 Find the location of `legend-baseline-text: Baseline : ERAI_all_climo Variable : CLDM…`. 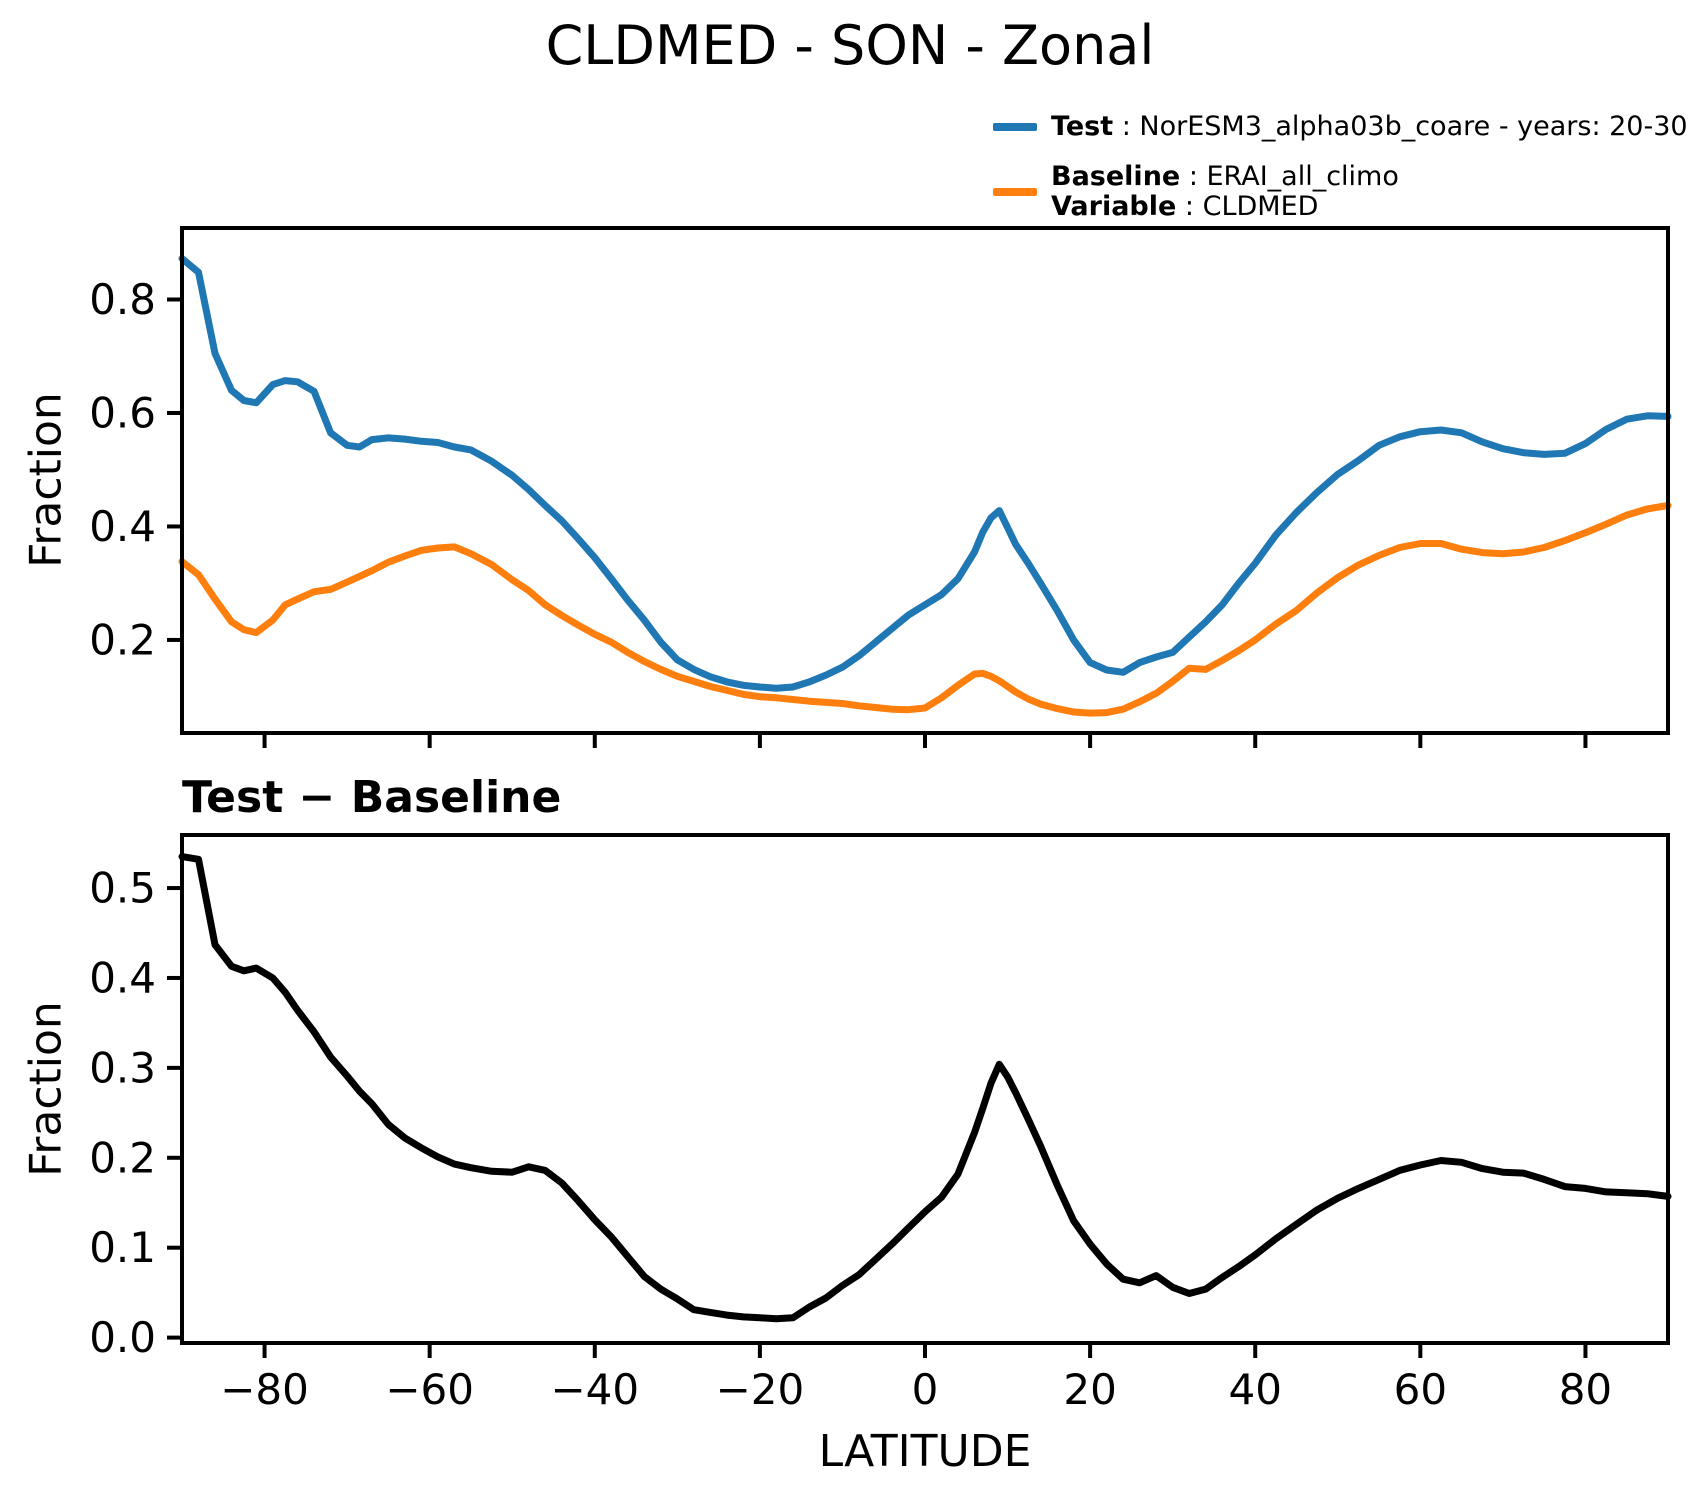

legend-baseline-text: Baseline : ERAI_all_climo Variable : CLDM… is located at coordinates (1225, 192).